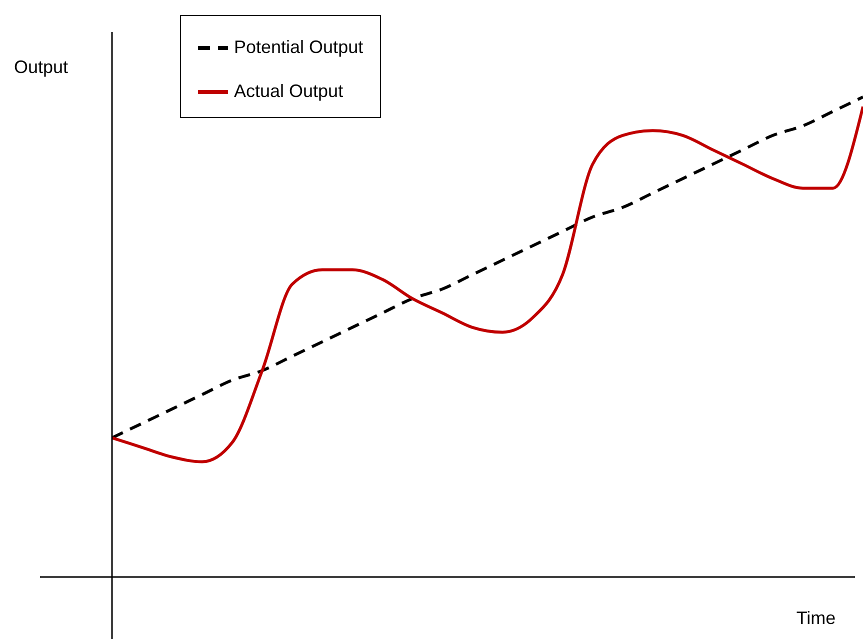  What do you see at coordinates (299, 47) in the screenshot?
I see `legend-label: Potential Output` at bounding box center [299, 47].